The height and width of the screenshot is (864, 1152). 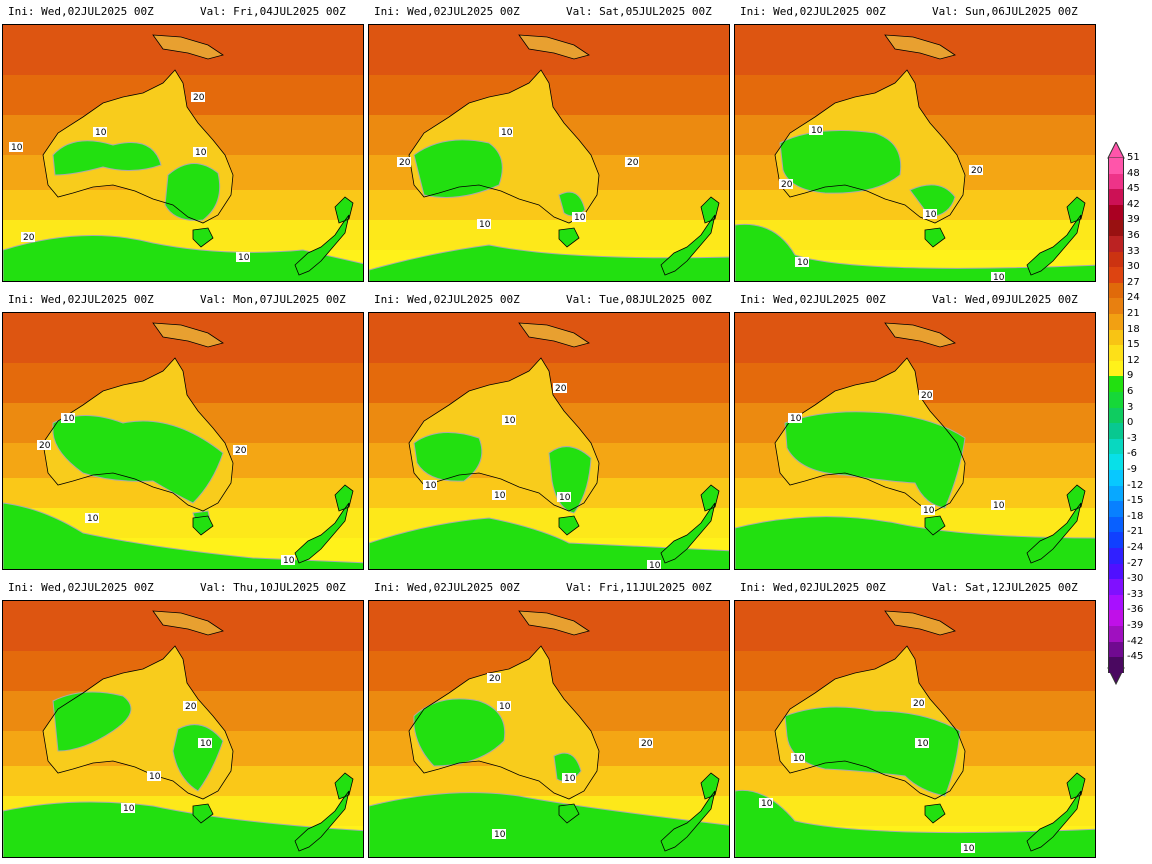 I want to click on colorbar-tick-label: -36, so click(x=1135, y=610).